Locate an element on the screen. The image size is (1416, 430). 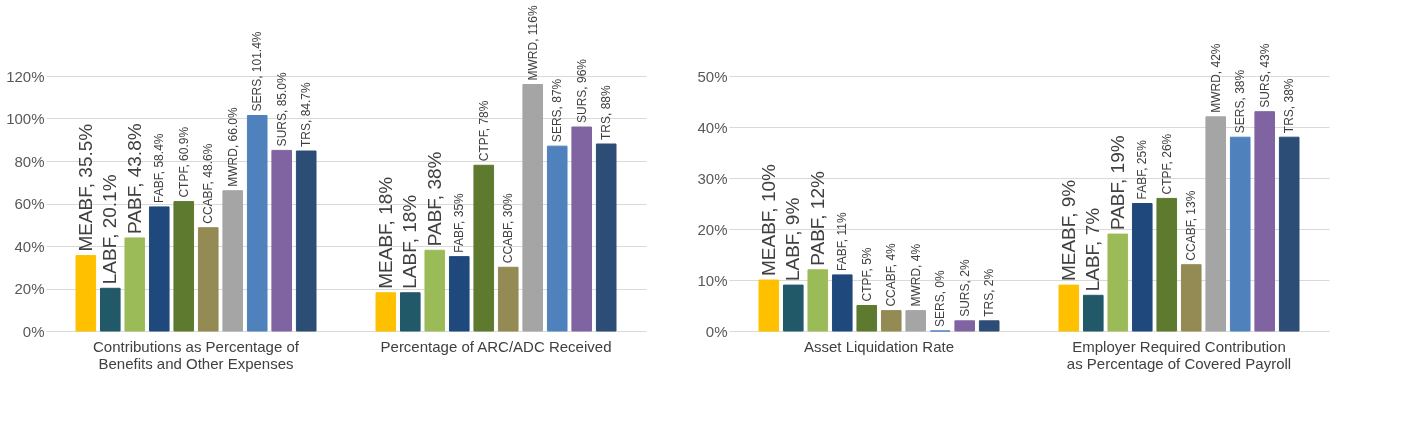
y-tick-label: 100% is located at coordinates (25, 118).